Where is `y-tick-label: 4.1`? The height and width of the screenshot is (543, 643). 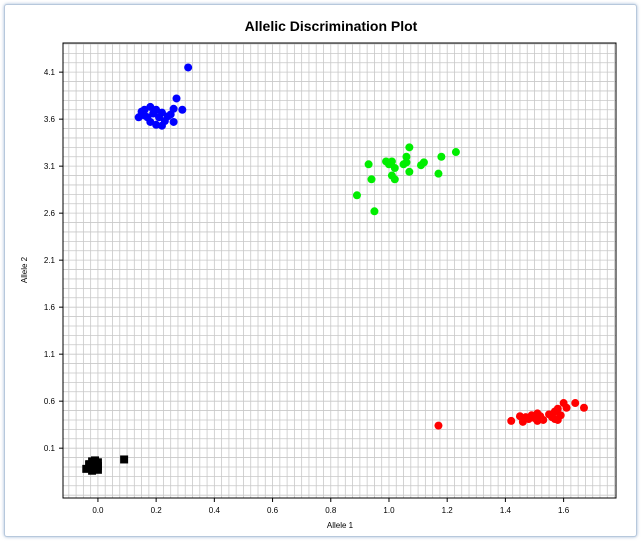
y-tick-label: 4.1 is located at coordinates (50, 72).